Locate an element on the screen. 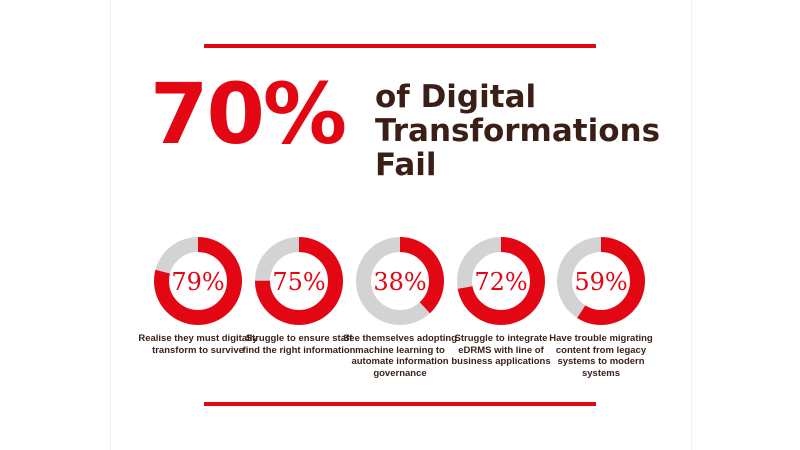 The image size is (800, 450). headline-line-2: Transformations is located at coordinates (518, 131).